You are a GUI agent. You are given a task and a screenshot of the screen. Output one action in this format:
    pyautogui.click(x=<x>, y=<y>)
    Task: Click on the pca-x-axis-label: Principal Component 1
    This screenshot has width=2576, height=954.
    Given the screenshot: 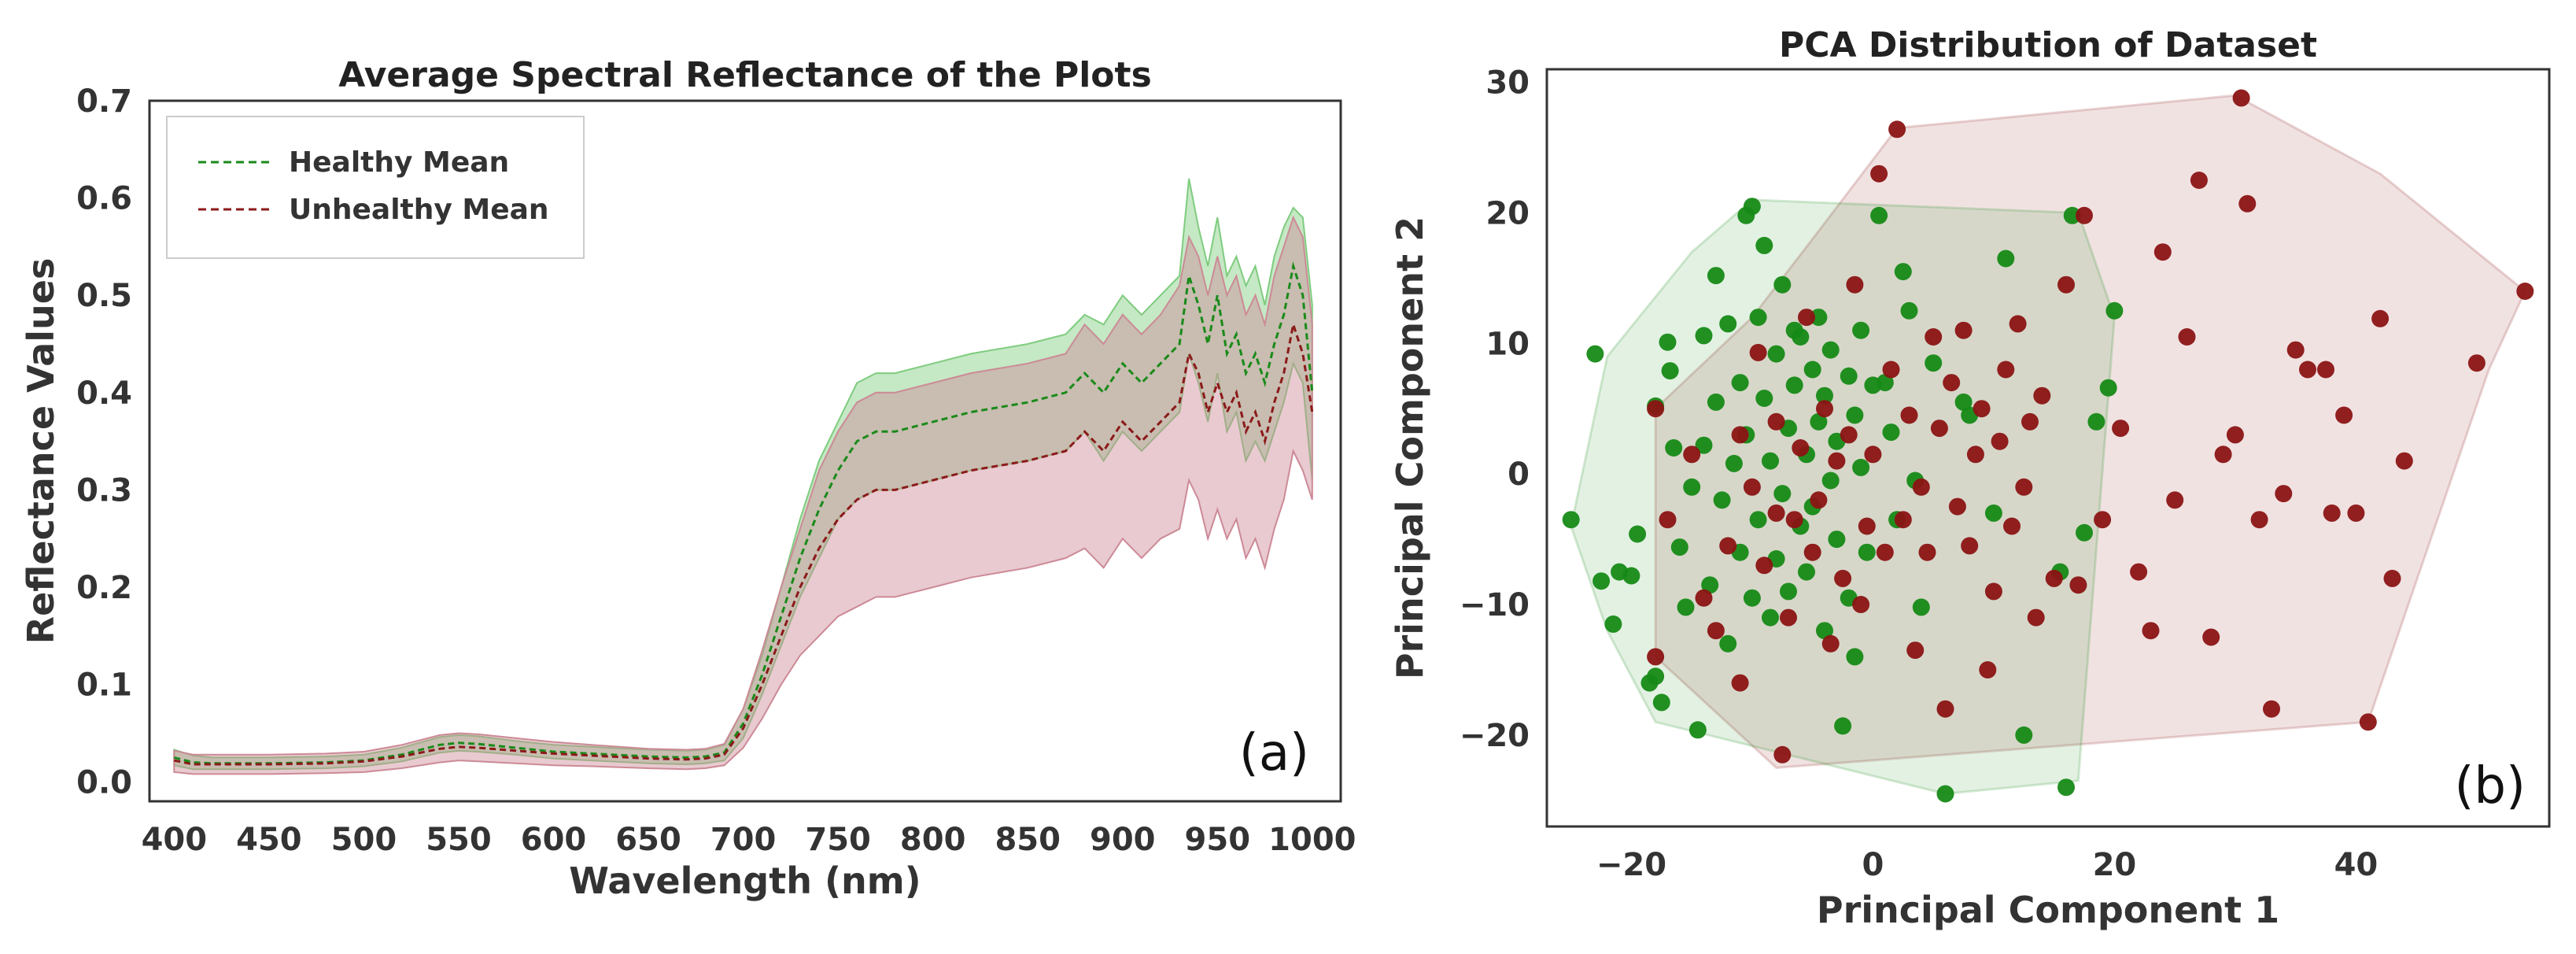 What is the action you would take?
    pyautogui.click(x=2048, y=910)
    